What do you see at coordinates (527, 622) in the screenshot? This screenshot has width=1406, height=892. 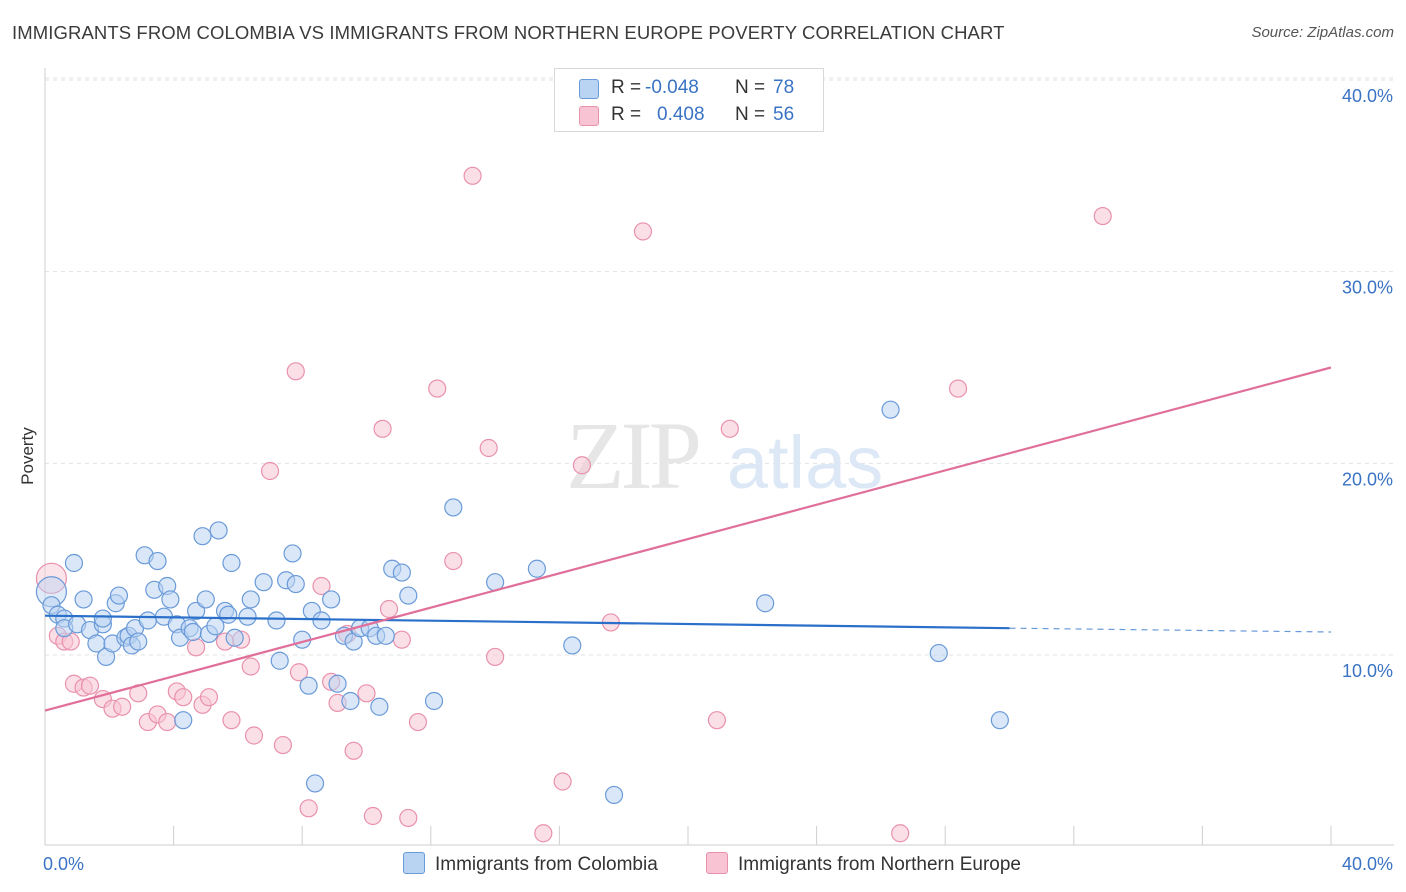 I see `trend-line-colombia` at bounding box center [527, 622].